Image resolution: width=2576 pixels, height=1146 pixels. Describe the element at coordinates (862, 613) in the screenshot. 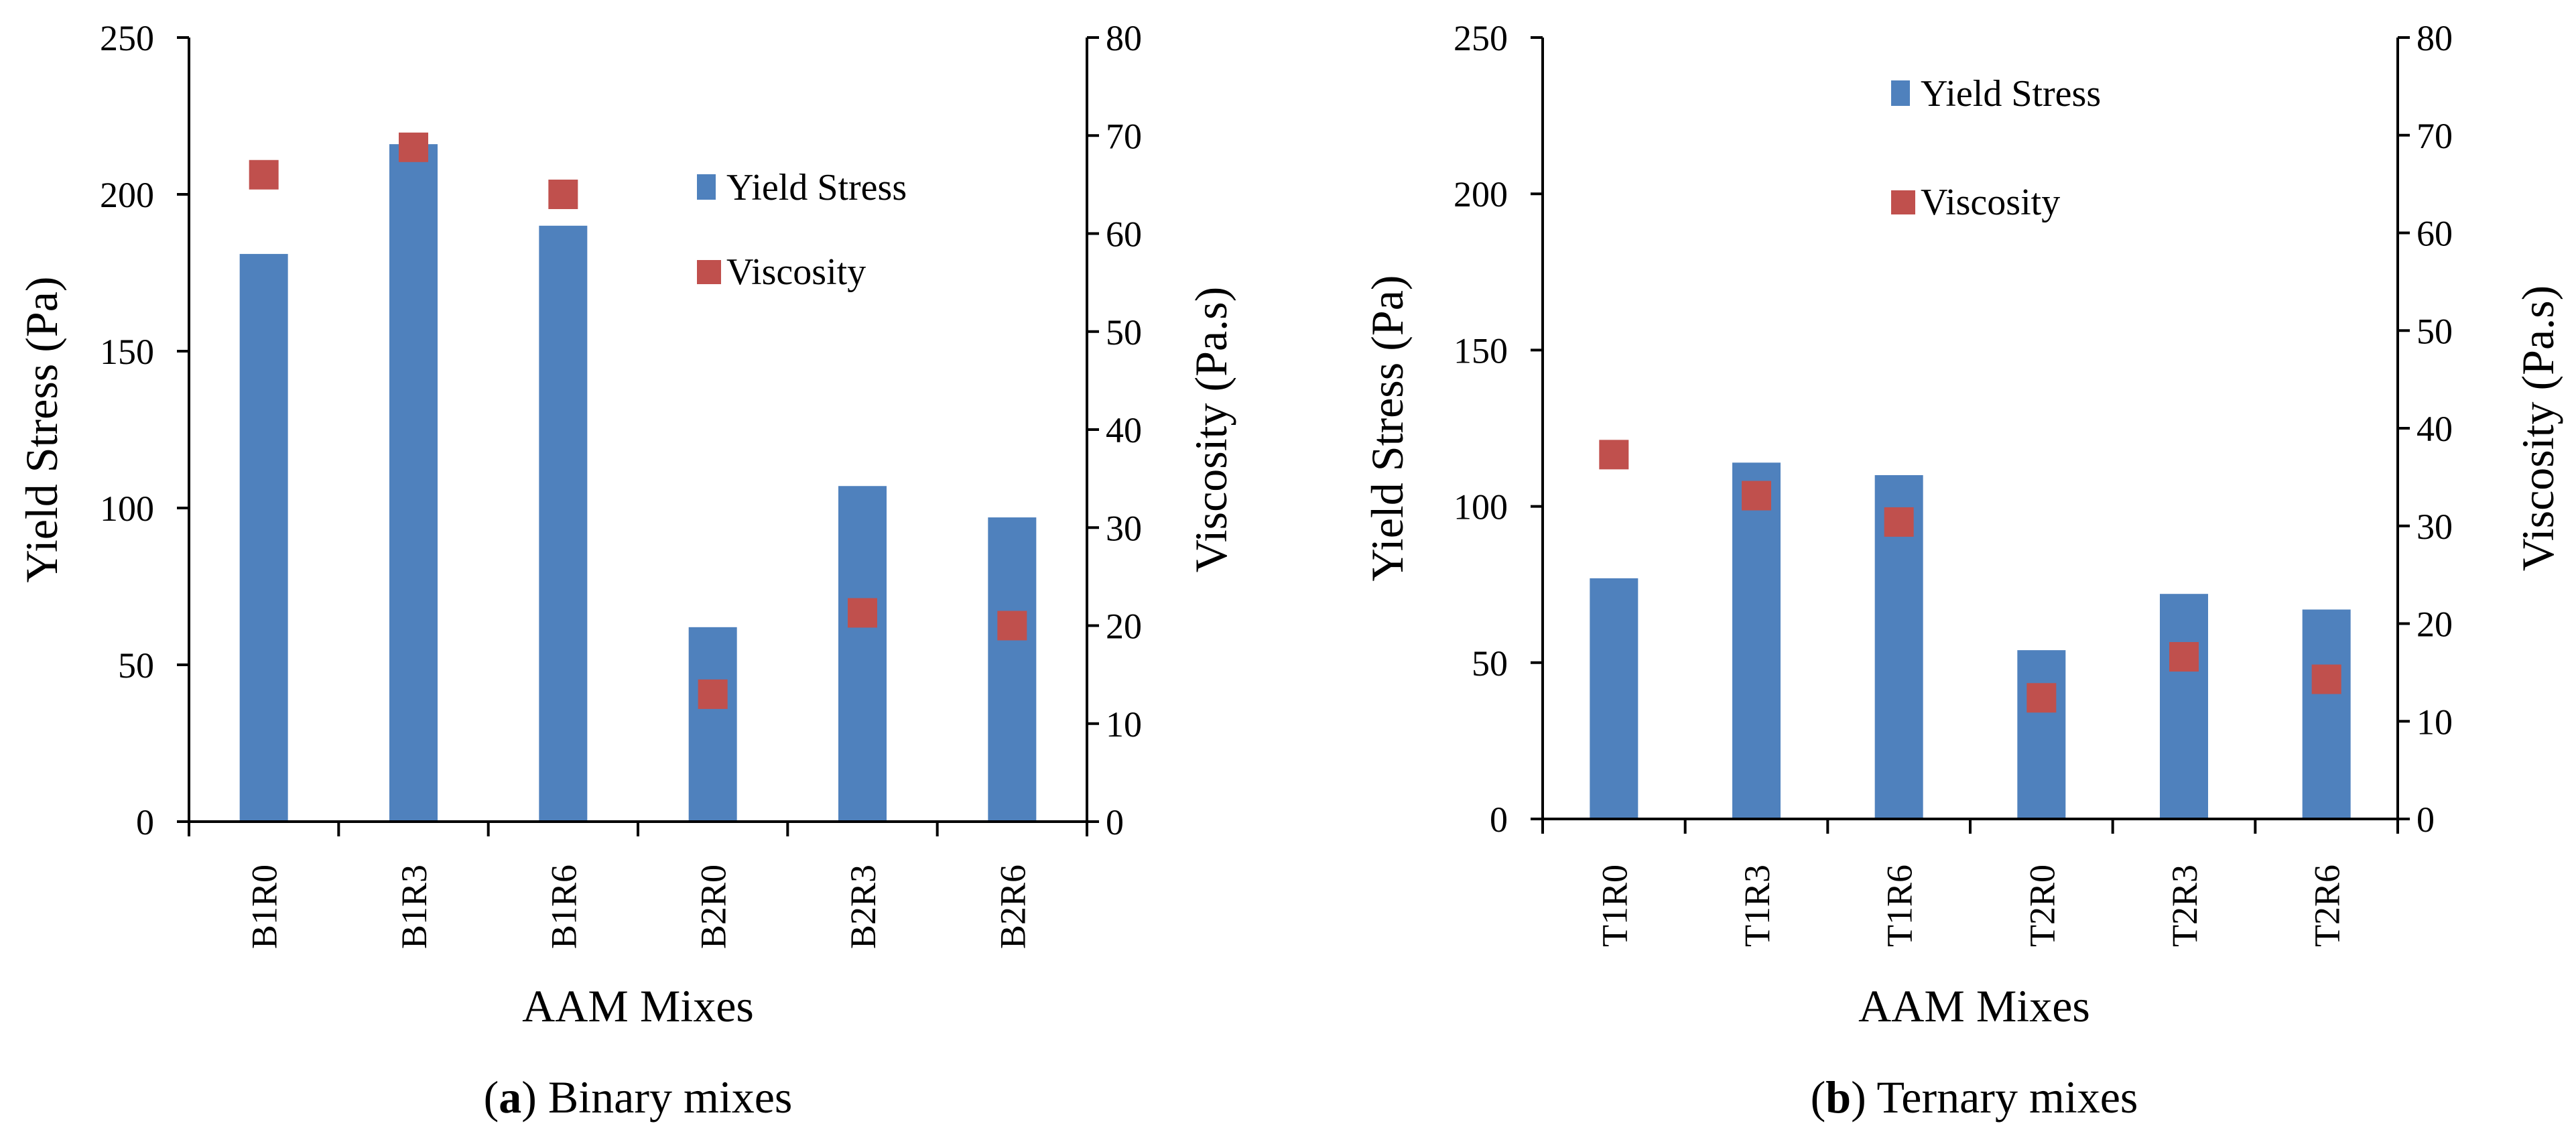

I see `marker-b2r3` at that location.